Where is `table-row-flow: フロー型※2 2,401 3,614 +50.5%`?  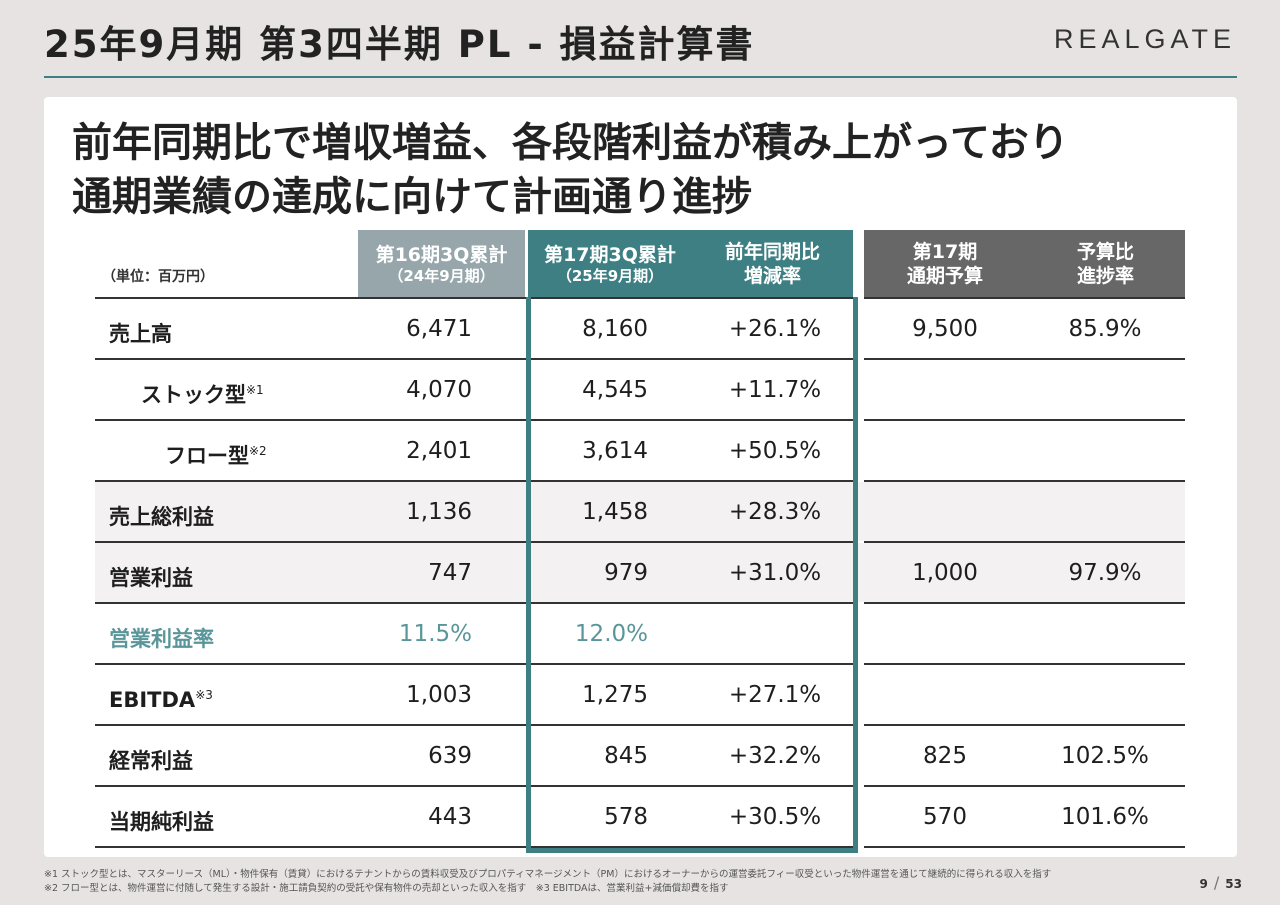 table-row-flow: フロー型※2 2,401 3,614 +50.5% is located at coordinates (640, 451).